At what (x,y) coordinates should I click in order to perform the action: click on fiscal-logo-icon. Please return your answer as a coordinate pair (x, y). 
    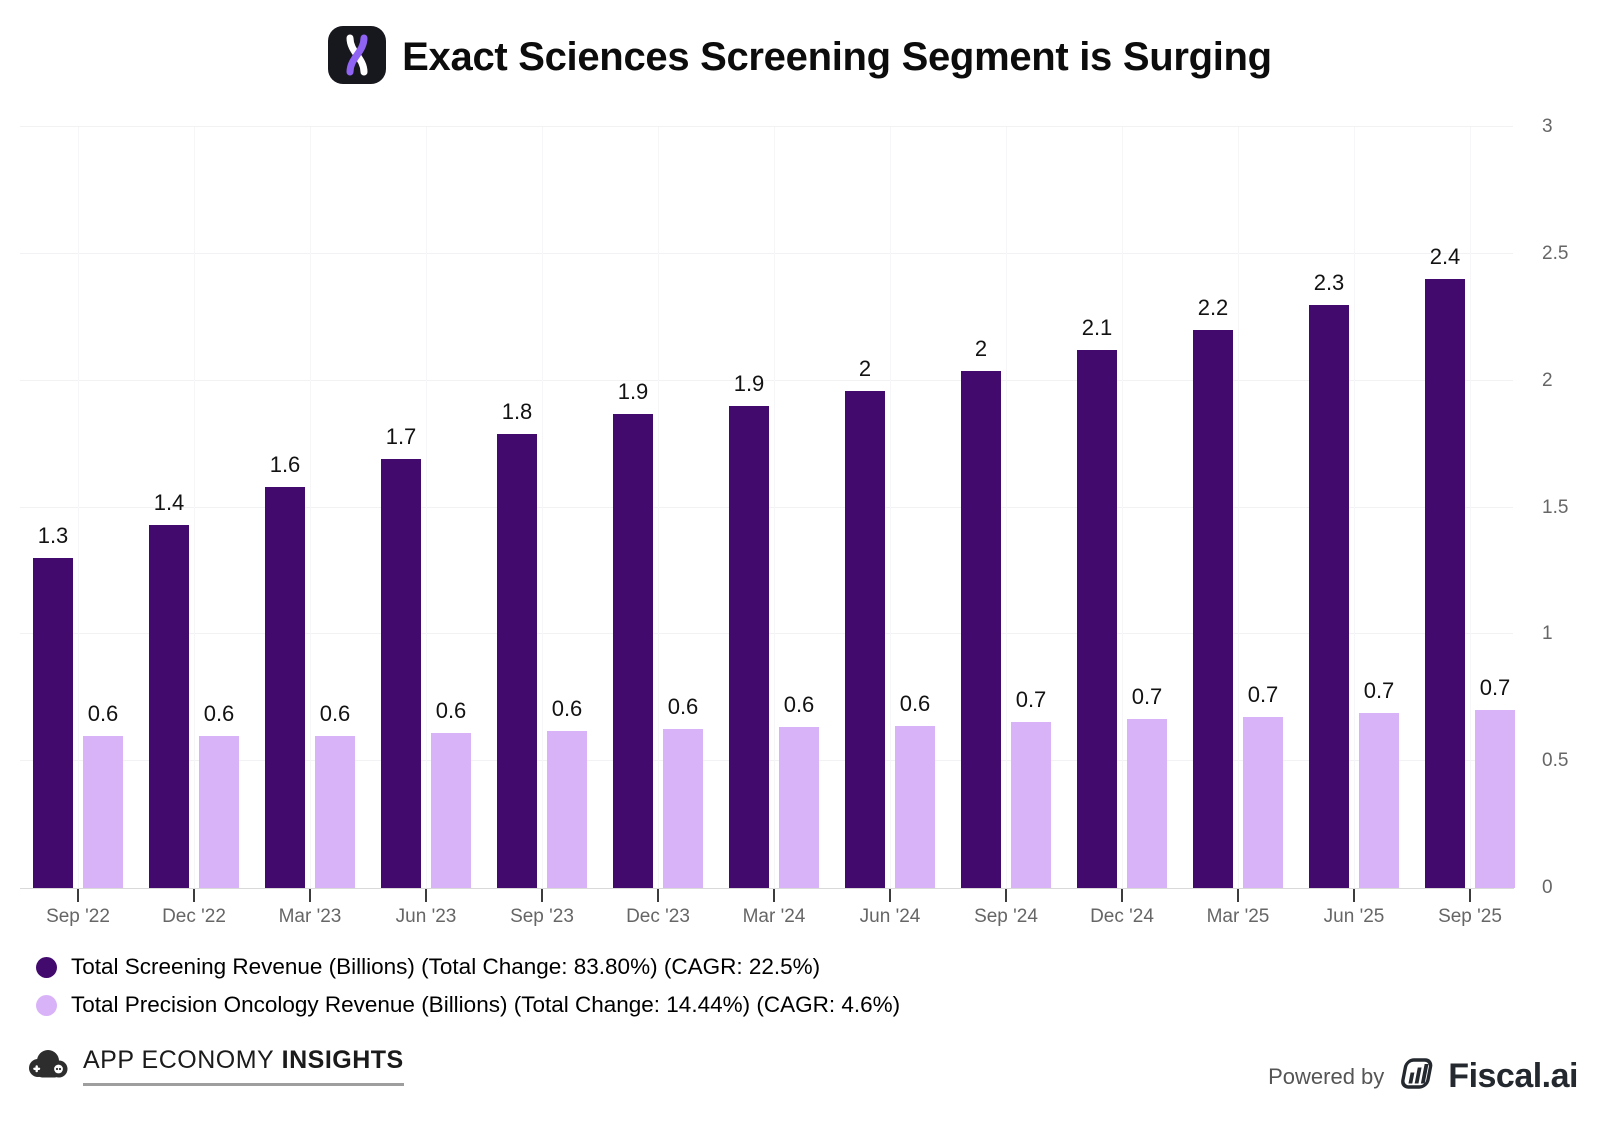
    Looking at the image, I should click on (1418, 1076).